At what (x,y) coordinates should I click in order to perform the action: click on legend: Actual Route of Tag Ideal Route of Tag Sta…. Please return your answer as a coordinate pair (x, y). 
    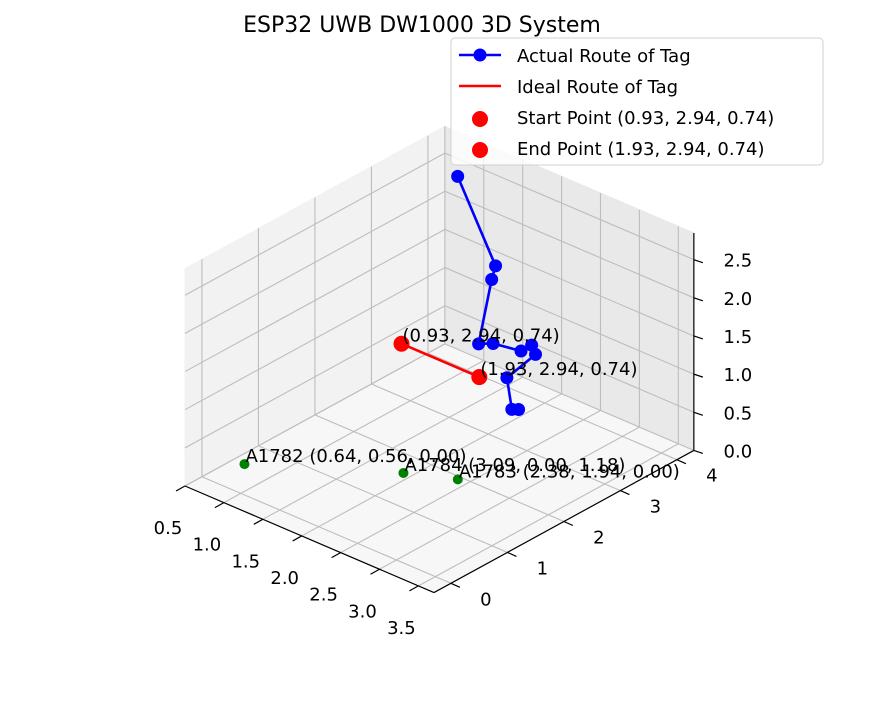
    Looking at the image, I should click on (637, 101).